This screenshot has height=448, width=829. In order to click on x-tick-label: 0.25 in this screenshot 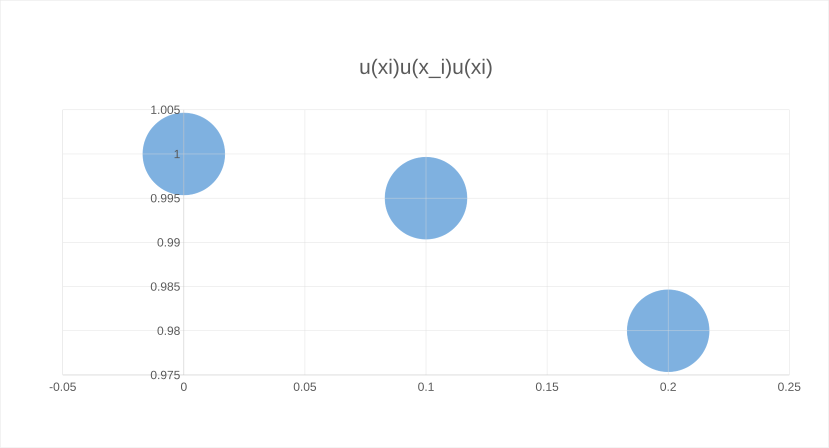, I will do `click(789, 387)`.